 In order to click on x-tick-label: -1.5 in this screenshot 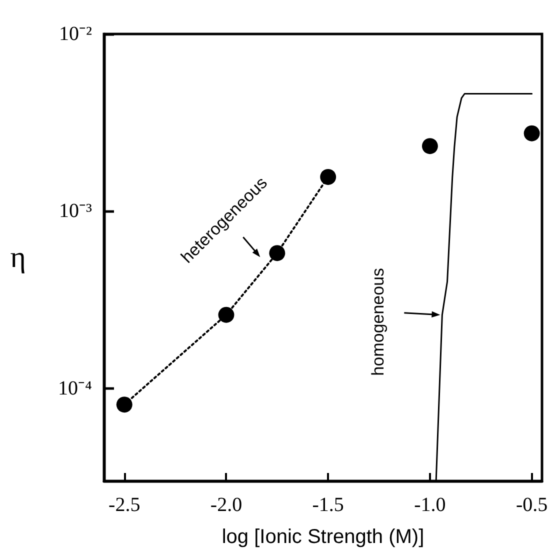, I will do `click(328, 505)`.